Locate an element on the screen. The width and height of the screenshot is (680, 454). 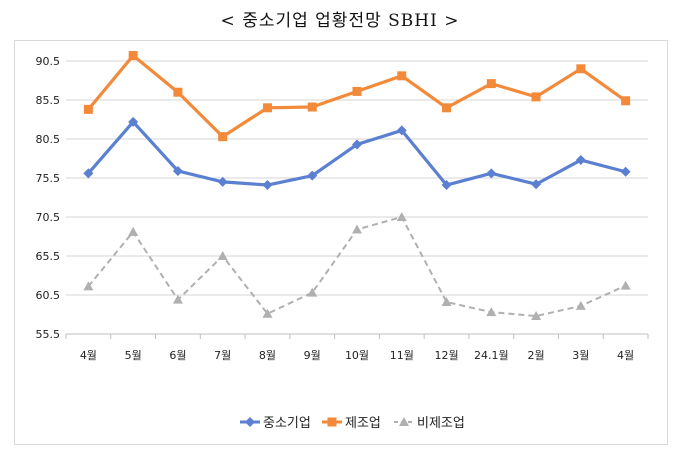
y-tick-label: 70.5 is located at coordinates (48, 217).